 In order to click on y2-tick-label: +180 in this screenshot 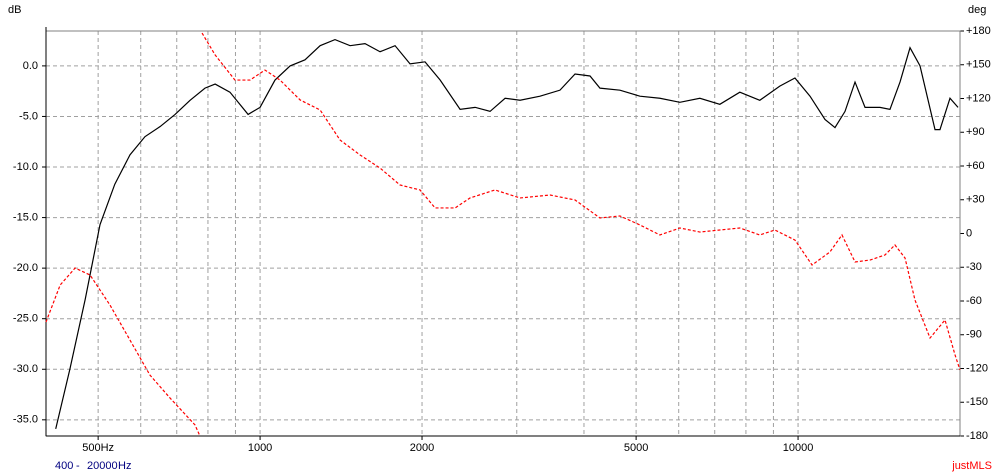, I will do `click(978, 31)`.